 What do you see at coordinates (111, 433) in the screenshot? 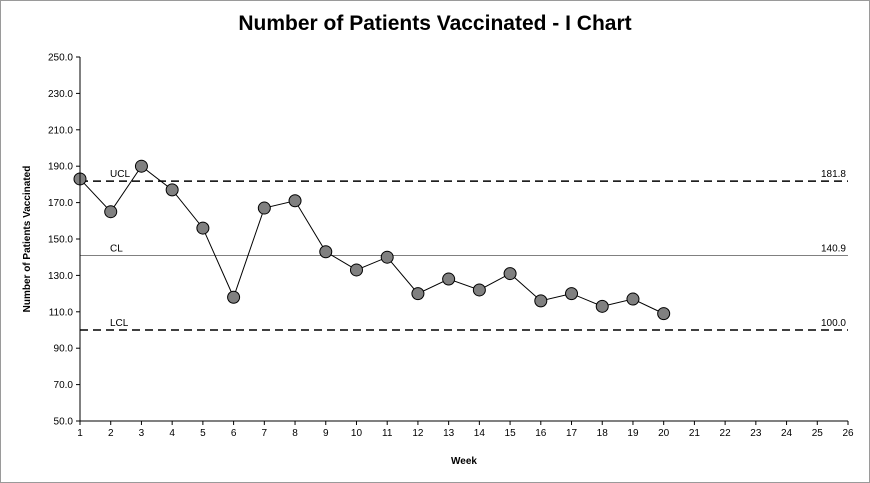
I see `x-tick-label: 2` at bounding box center [111, 433].